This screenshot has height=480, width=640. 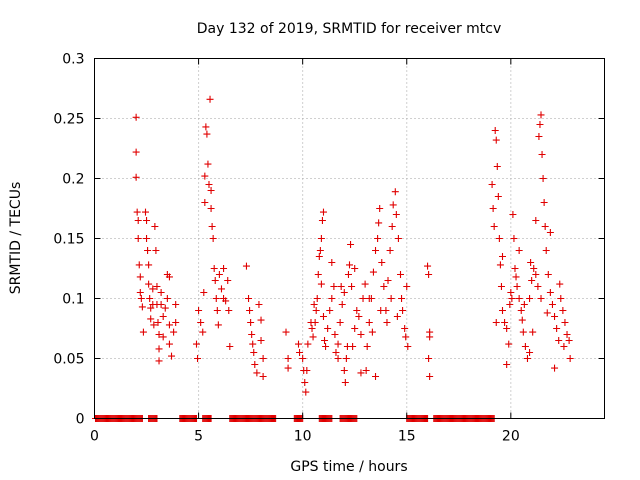 What do you see at coordinates (73, 60) in the screenshot?
I see `y-tick-label: 0.3` at bounding box center [73, 60].